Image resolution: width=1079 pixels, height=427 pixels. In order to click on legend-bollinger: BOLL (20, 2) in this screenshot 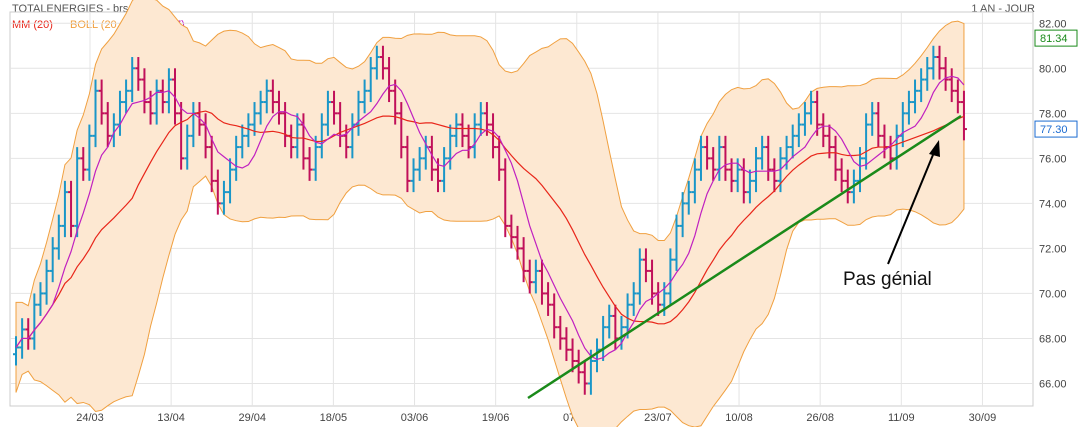, I will do `click(101, 25)`.